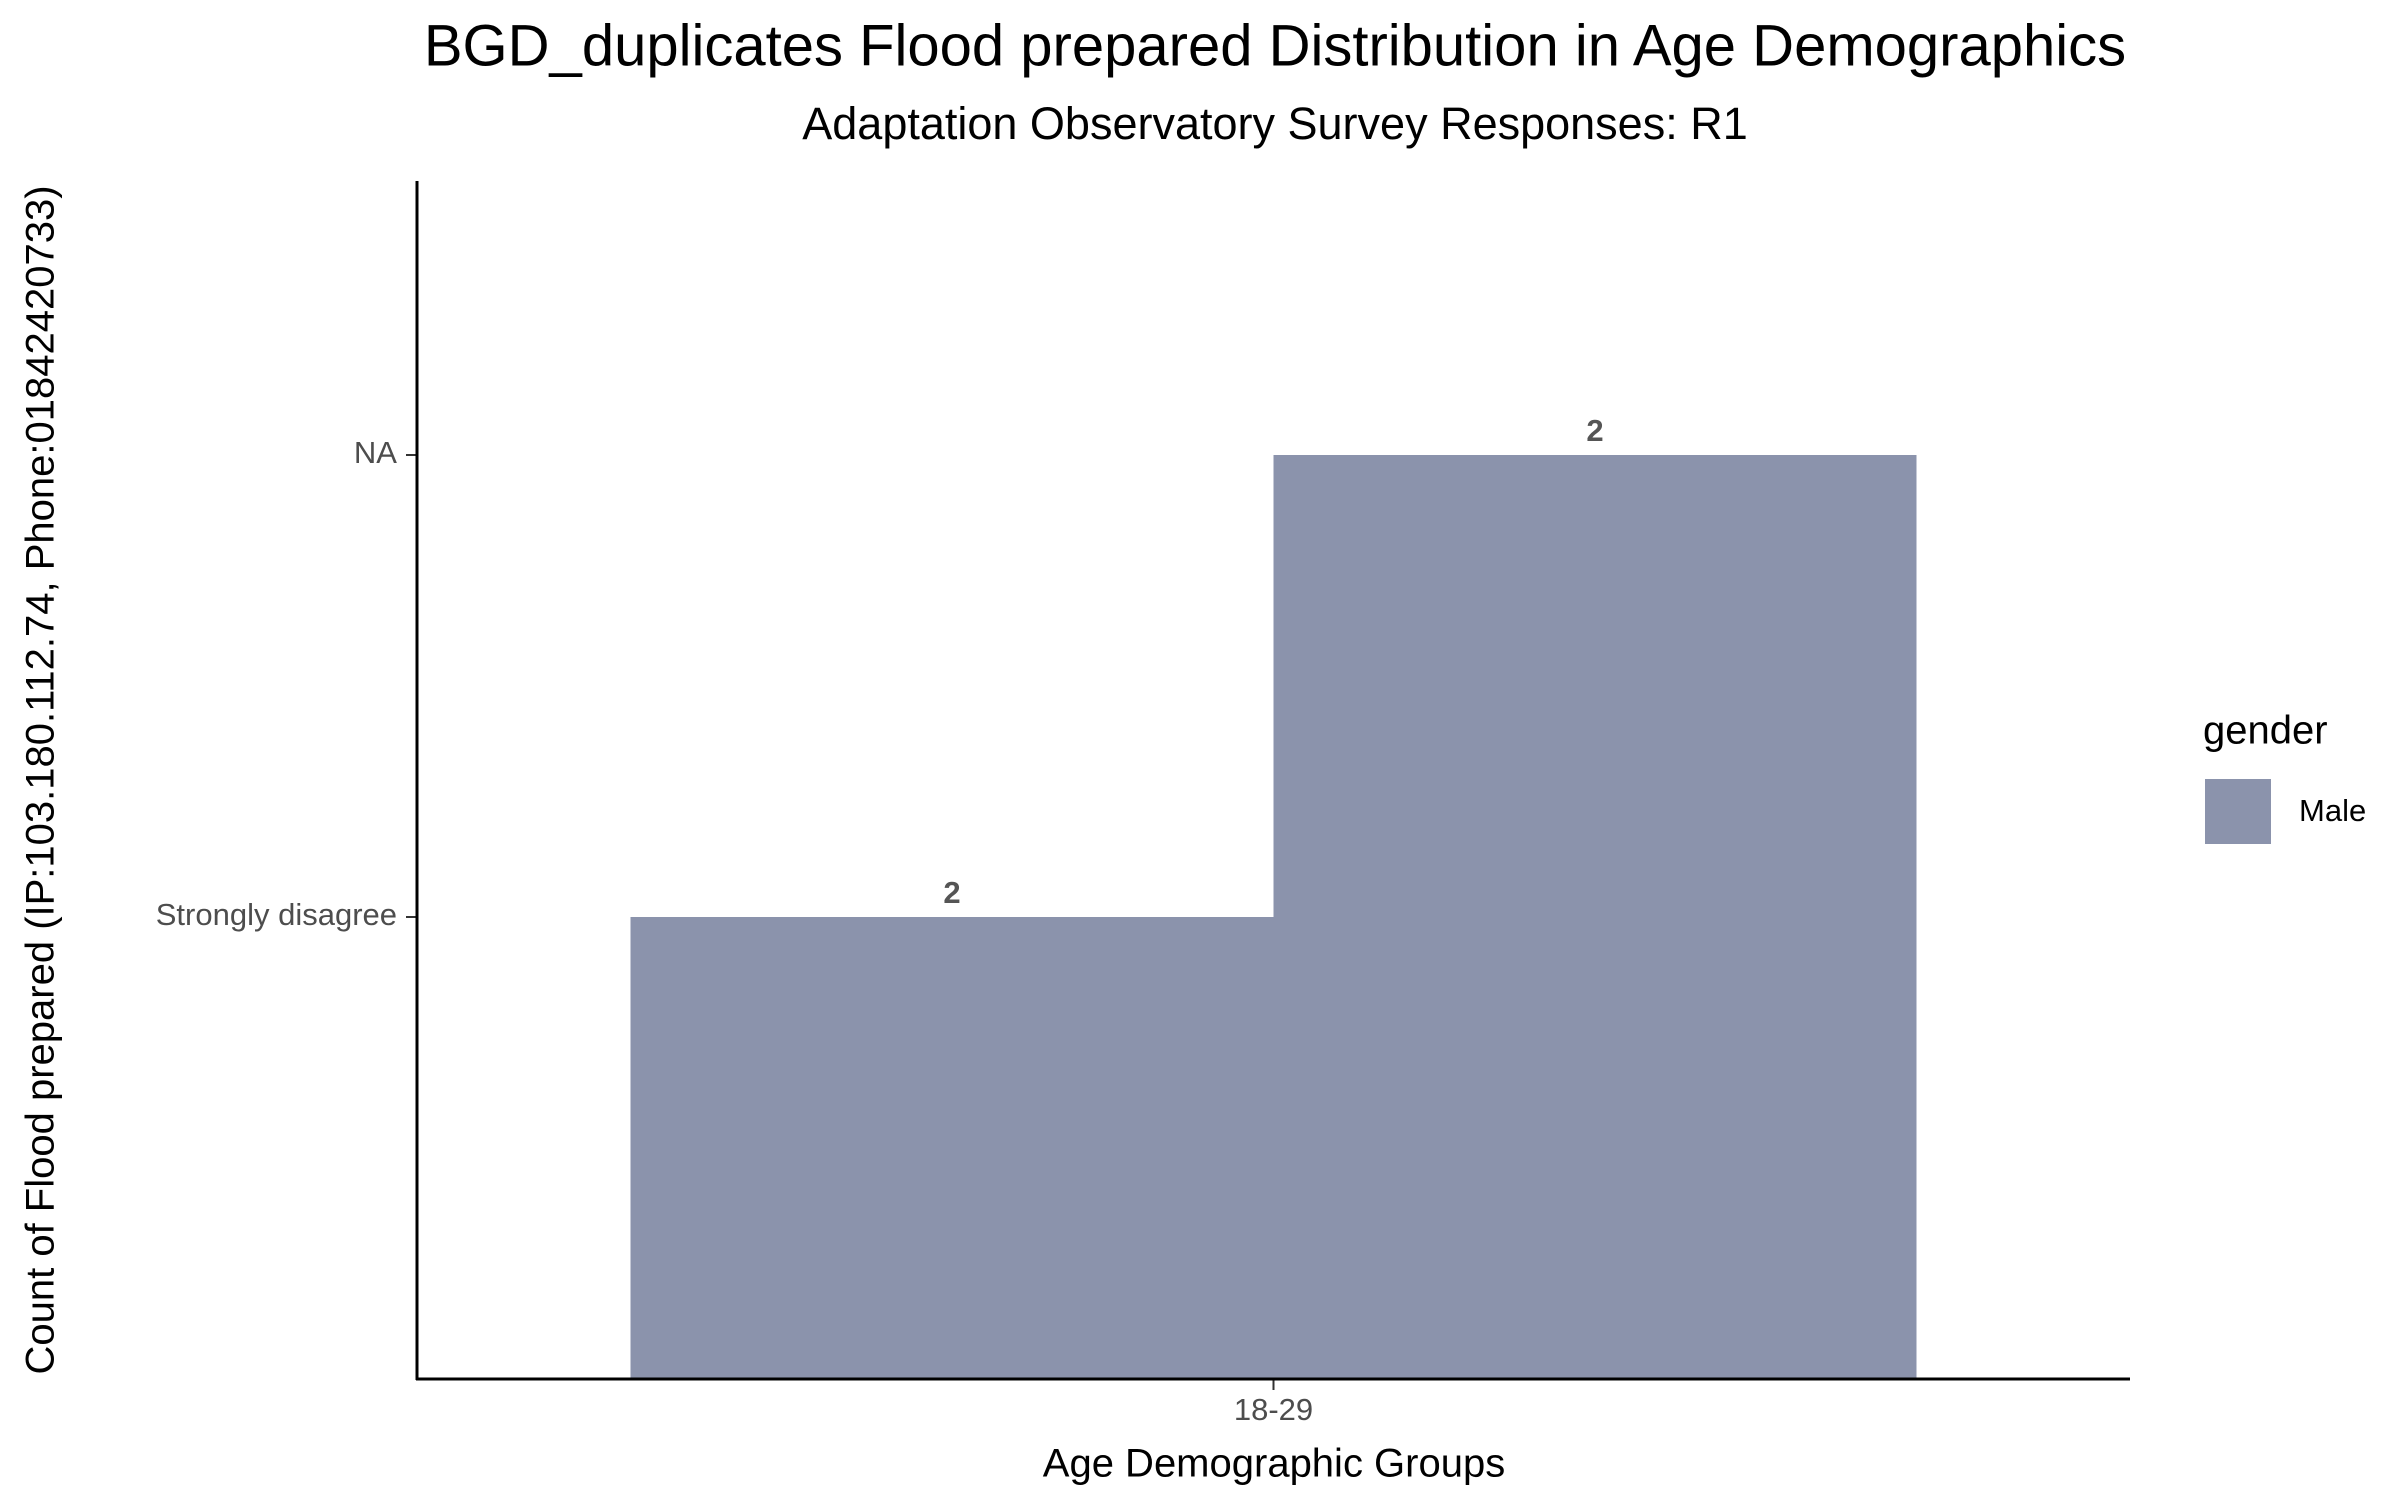  What do you see at coordinates (2238, 811) in the screenshot?
I see `legend-key` at bounding box center [2238, 811].